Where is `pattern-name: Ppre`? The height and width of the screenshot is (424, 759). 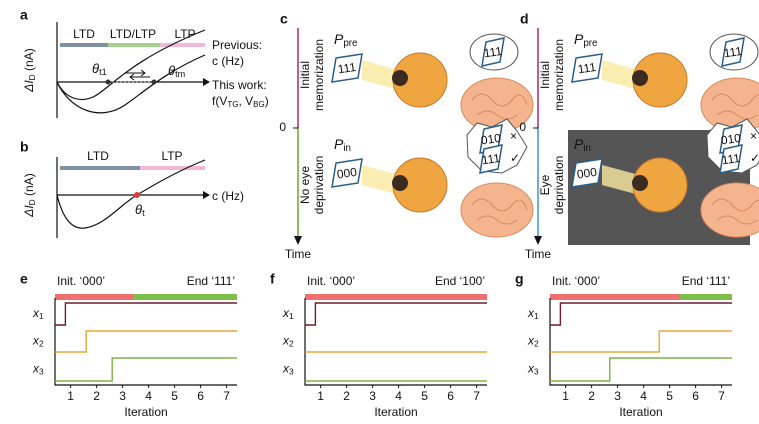
pattern-name: Ppre is located at coordinates (586, 40).